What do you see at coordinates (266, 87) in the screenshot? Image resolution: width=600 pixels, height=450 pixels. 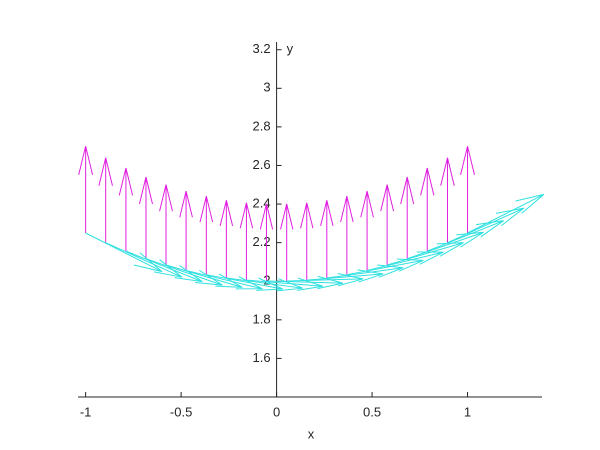 I see `y-tick-label: 3` at bounding box center [266, 87].